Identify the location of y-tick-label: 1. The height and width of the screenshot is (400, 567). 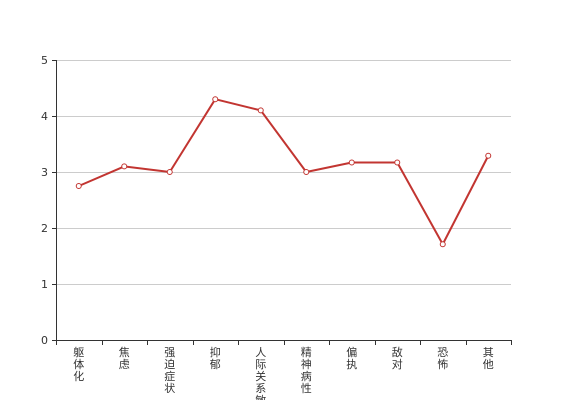
(44, 284).